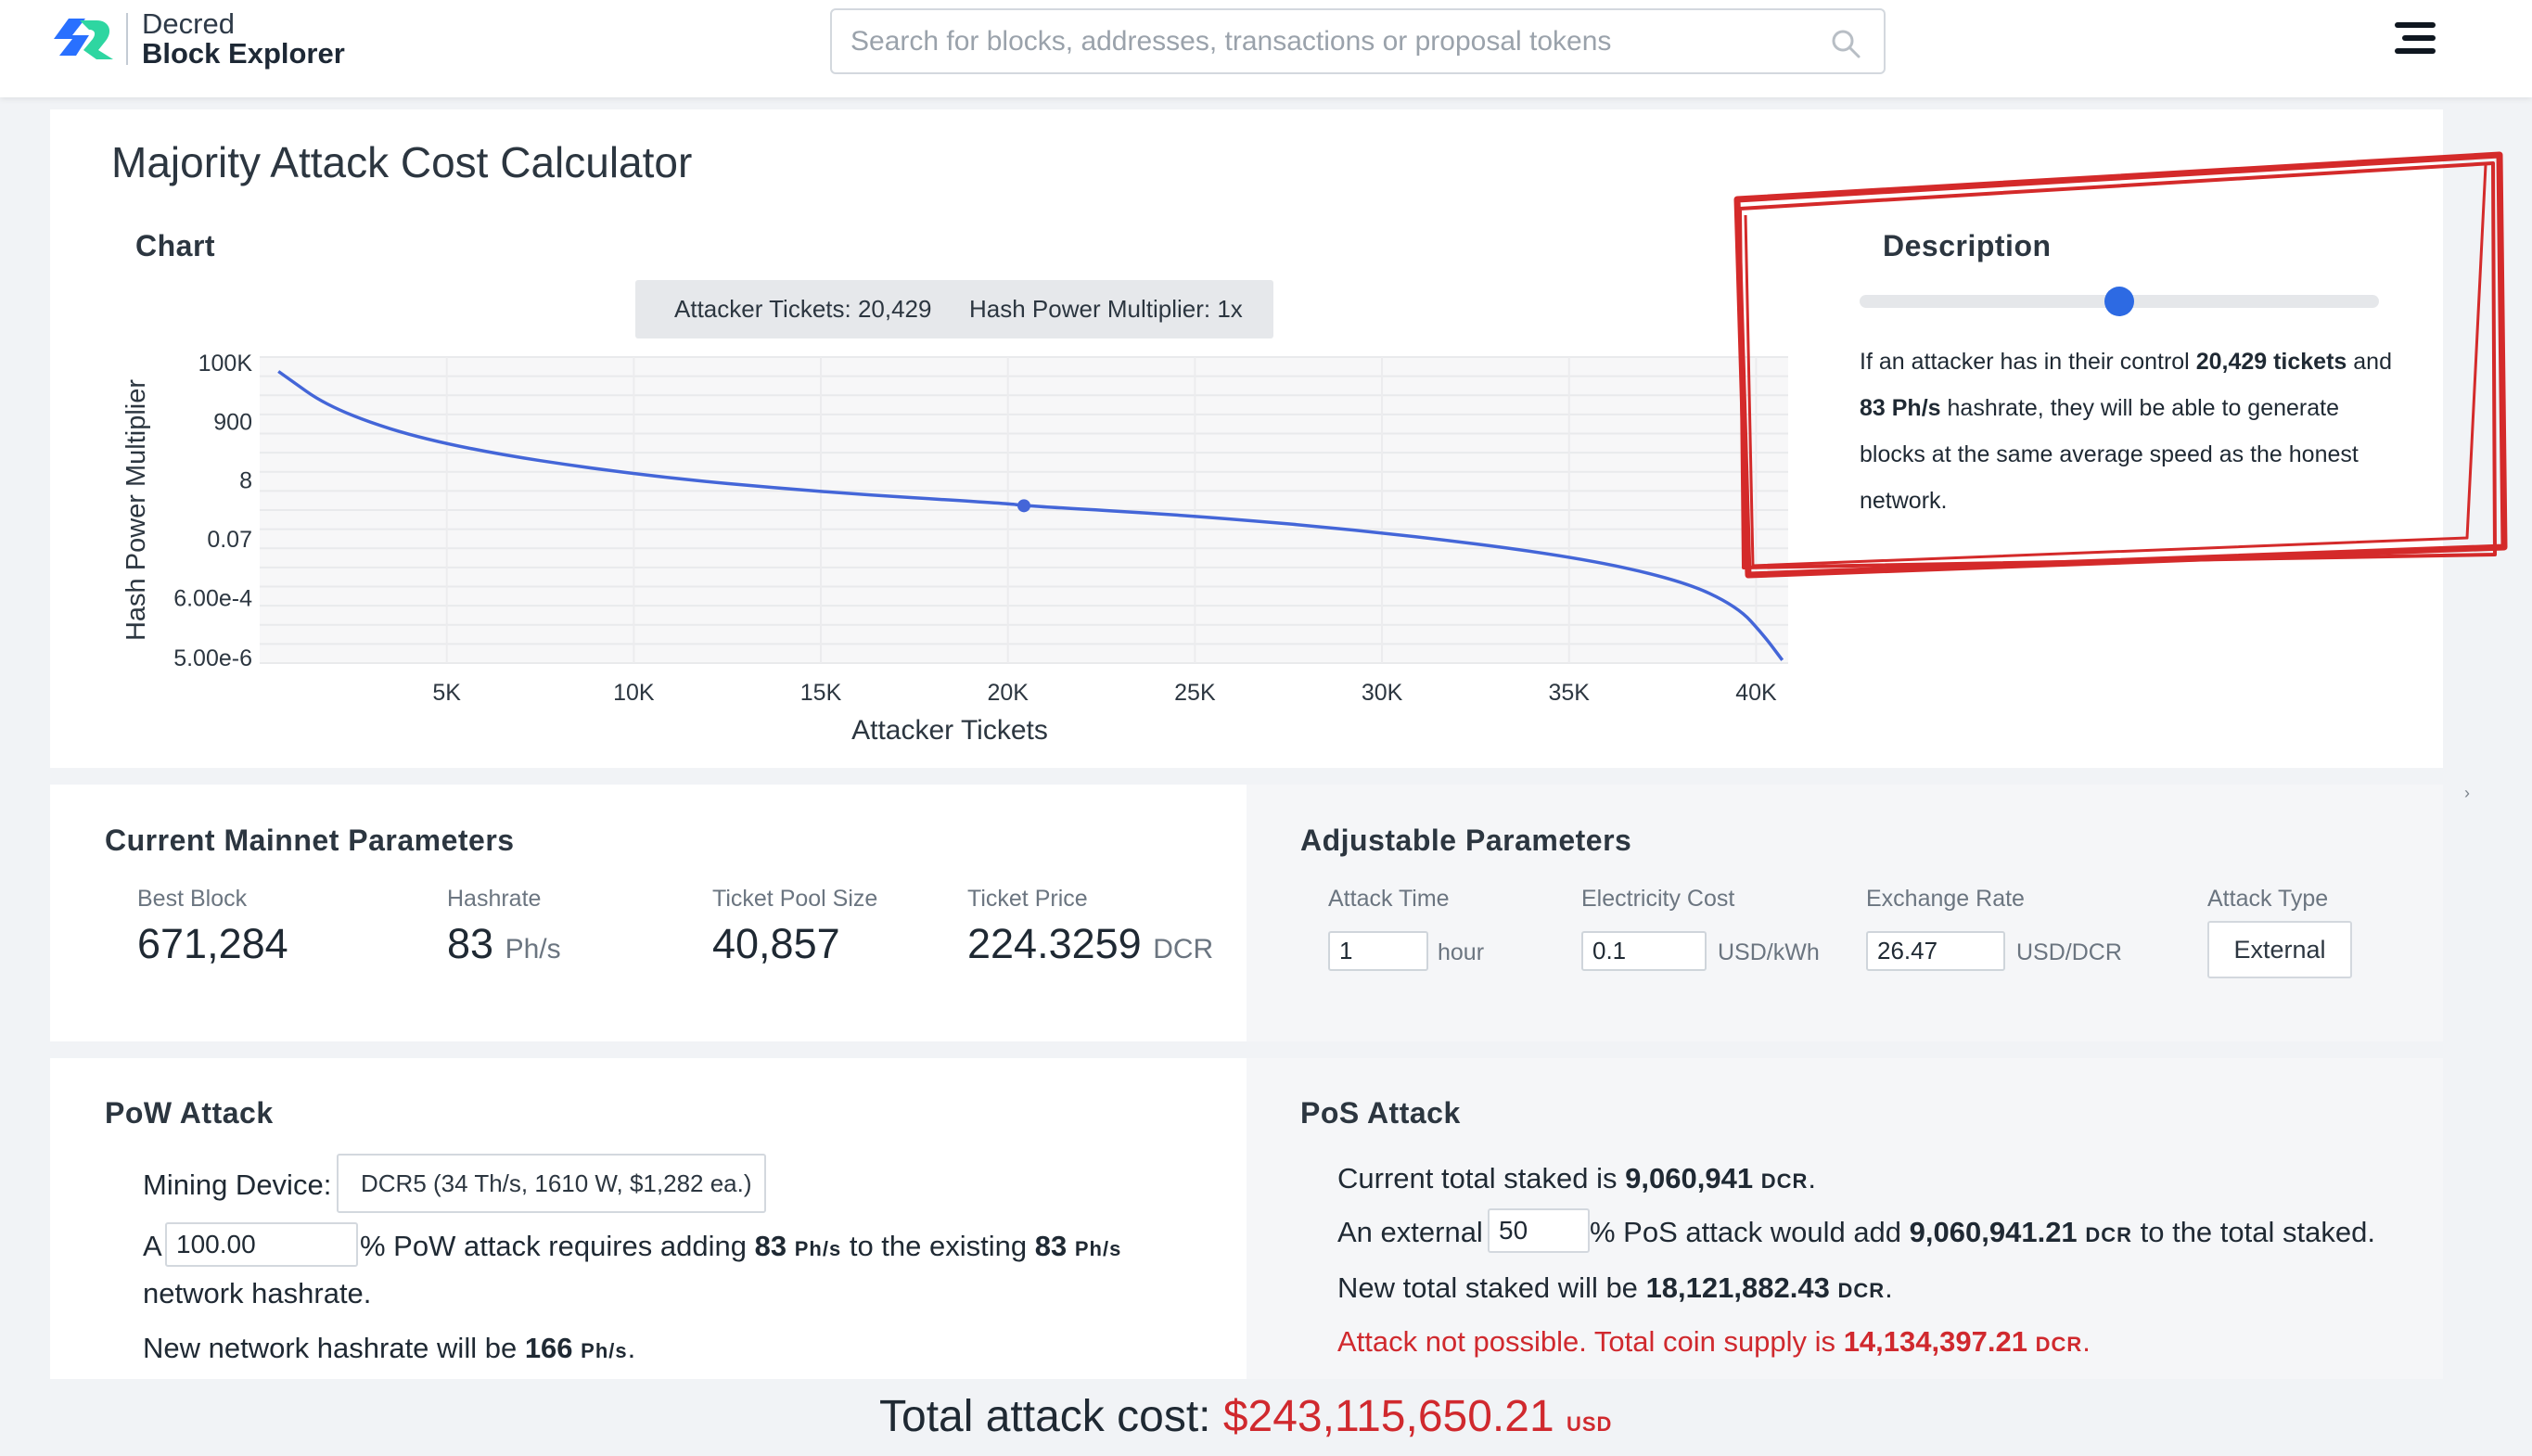 This screenshot has width=2532, height=1456. I want to click on electricity-cost-label: Electricity Cost, so click(1658, 899).